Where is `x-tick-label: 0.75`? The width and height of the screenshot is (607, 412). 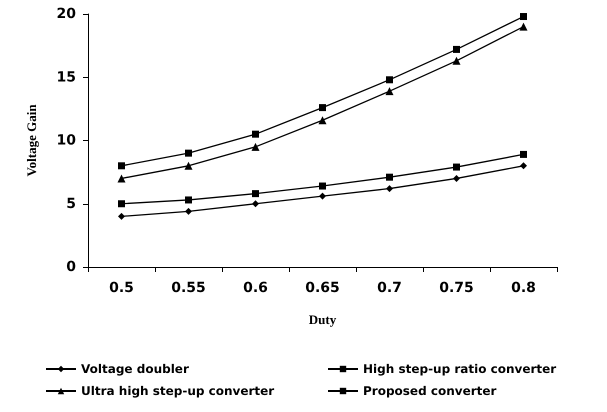
x-tick-label: 0.75 is located at coordinates (456, 288).